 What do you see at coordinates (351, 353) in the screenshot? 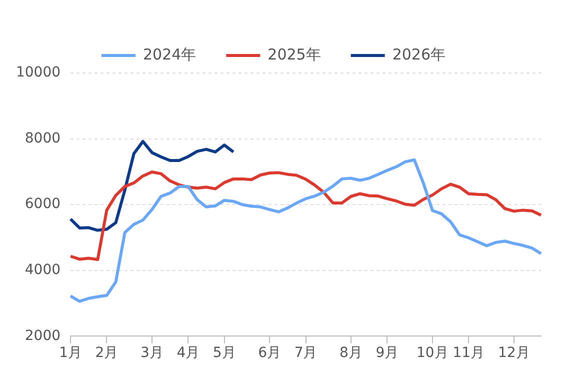
I see `x-tick-label: 8月` at bounding box center [351, 353].